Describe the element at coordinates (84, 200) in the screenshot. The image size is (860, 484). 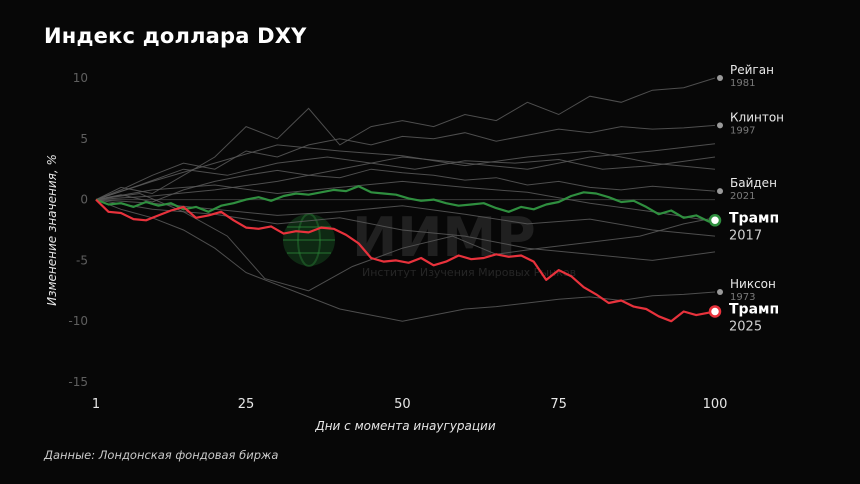
I see `y-tick-label: 0` at that location.